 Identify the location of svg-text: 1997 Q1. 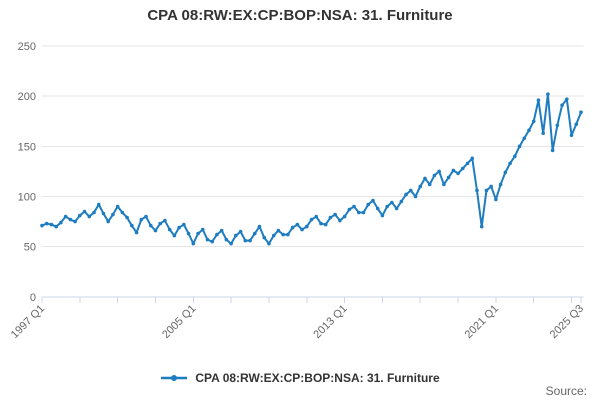
(28, 322).